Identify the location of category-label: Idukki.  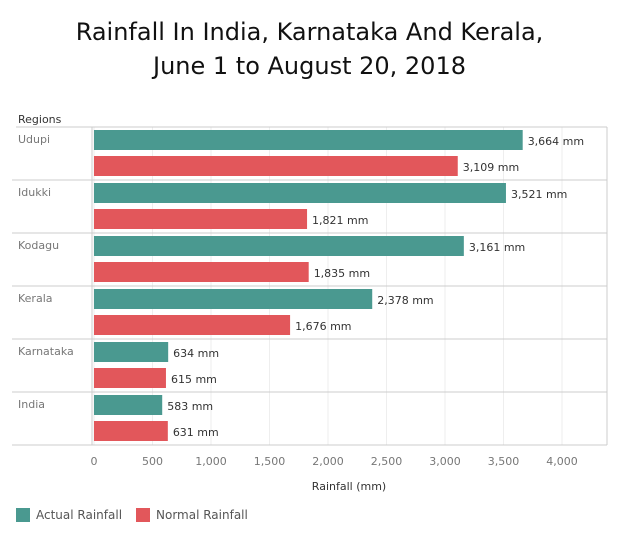
(34, 192).